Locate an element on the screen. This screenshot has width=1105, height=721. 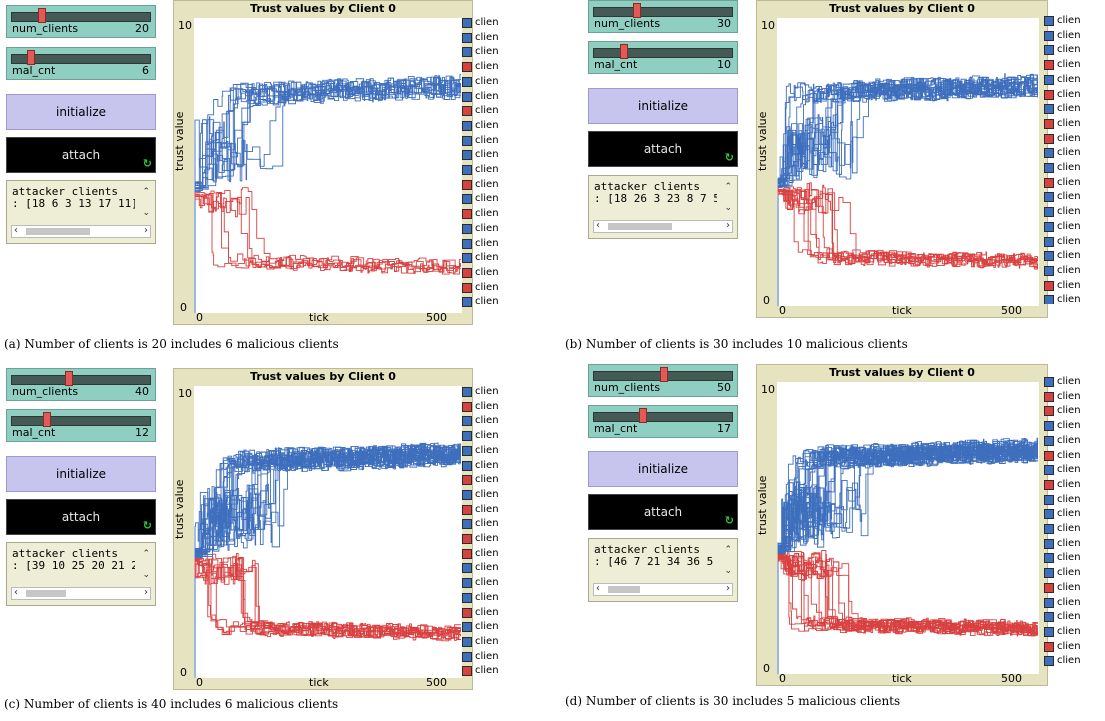
slider-label: mal_cnt is located at coordinates (616, 428).